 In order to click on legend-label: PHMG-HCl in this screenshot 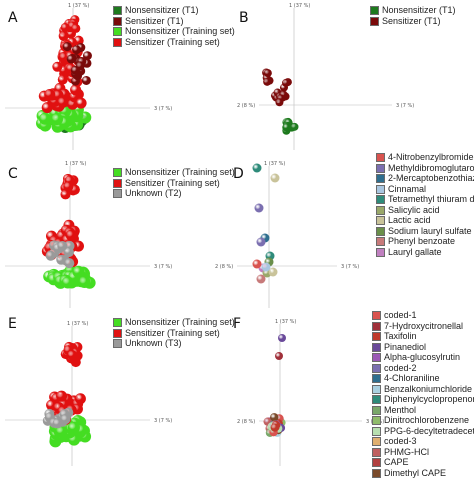, I will do `click(406, 451)`.